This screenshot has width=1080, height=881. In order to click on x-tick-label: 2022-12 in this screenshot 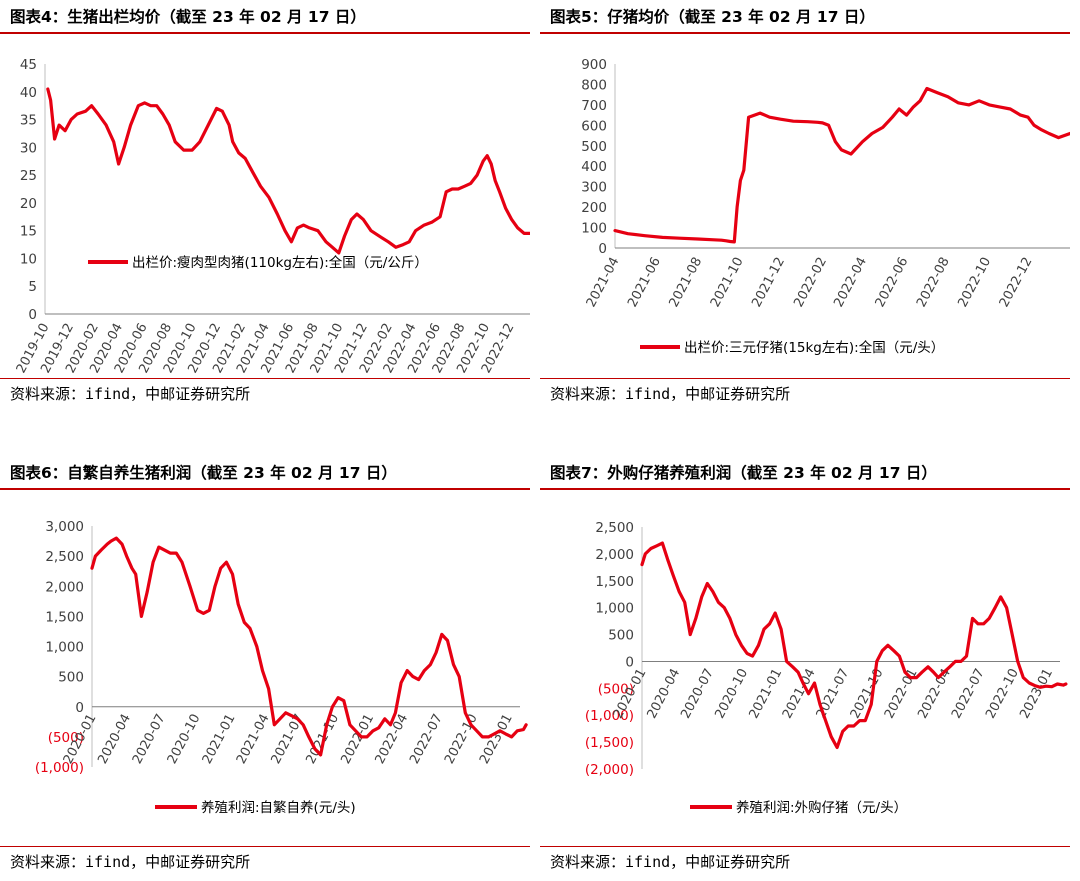, I will do `click(1016, 282)`.